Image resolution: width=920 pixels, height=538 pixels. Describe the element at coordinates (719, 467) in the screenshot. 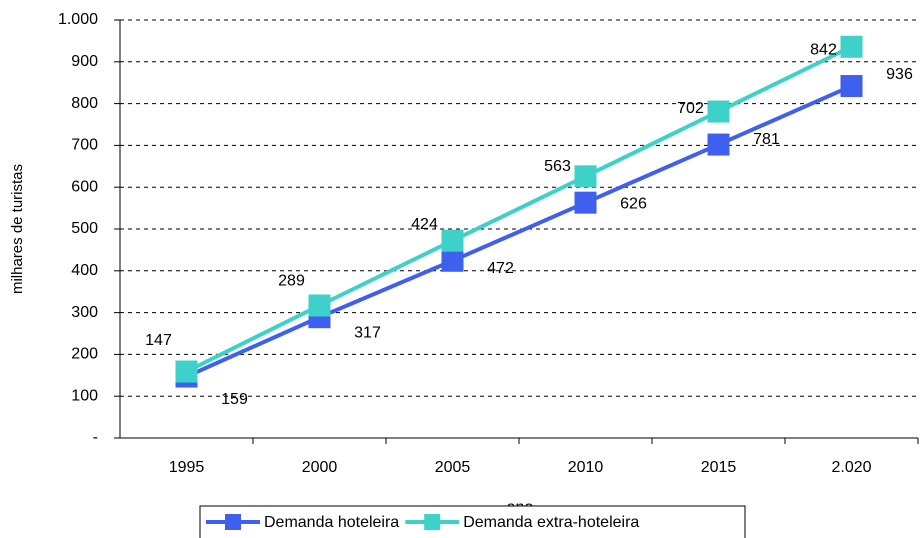

I see `x-tick-label: 2015` at that location.